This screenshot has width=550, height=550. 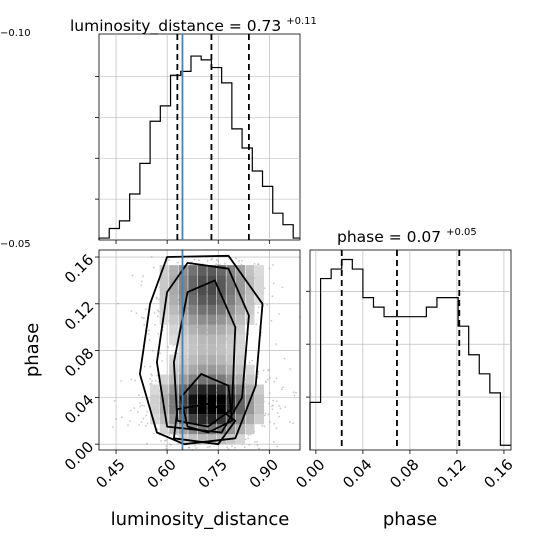 I want to click on x-tick-labels: 0.00 0.04 0.08 0.12 0.16, so click(x=404, y=474).